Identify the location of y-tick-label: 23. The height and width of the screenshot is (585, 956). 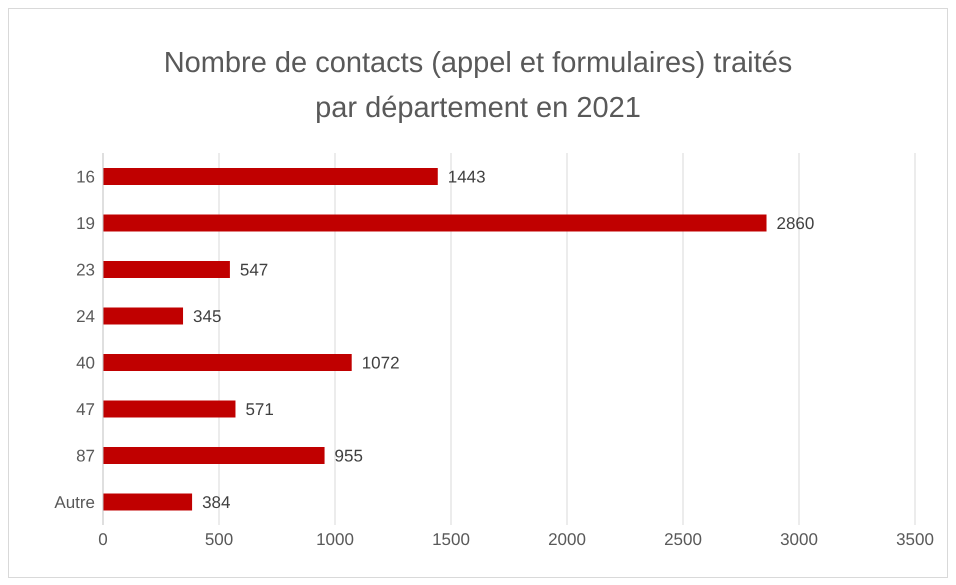
(85, 270).